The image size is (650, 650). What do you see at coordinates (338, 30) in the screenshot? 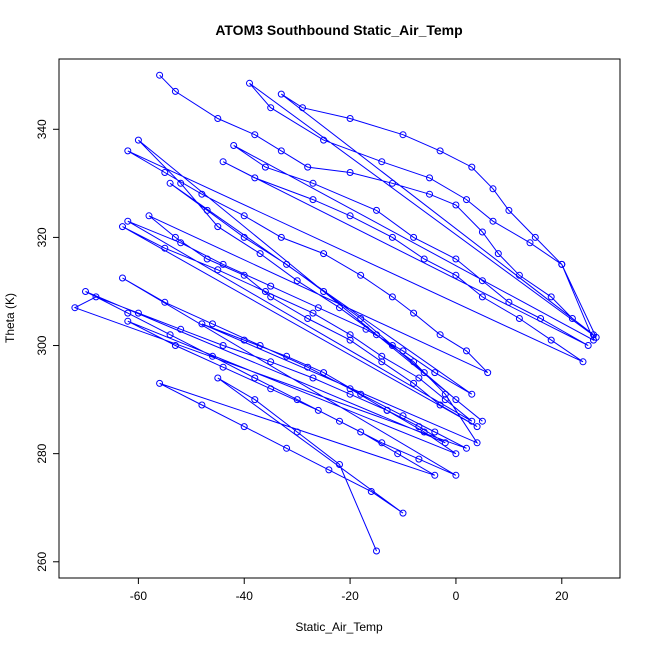
I see `chart-title: ATOM3 Southbound Static_Air_Temp` at bounding box center [338, 30].